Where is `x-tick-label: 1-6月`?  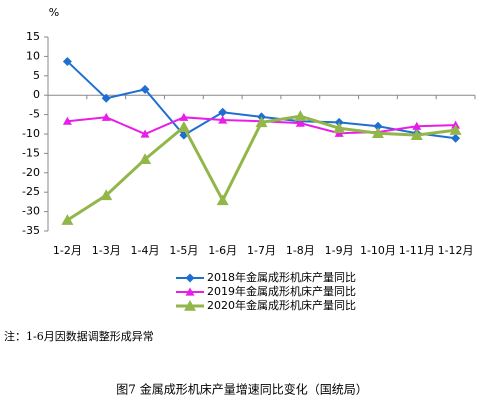
x-tick-label: 1-6月 is located at coordinates (222, 250).